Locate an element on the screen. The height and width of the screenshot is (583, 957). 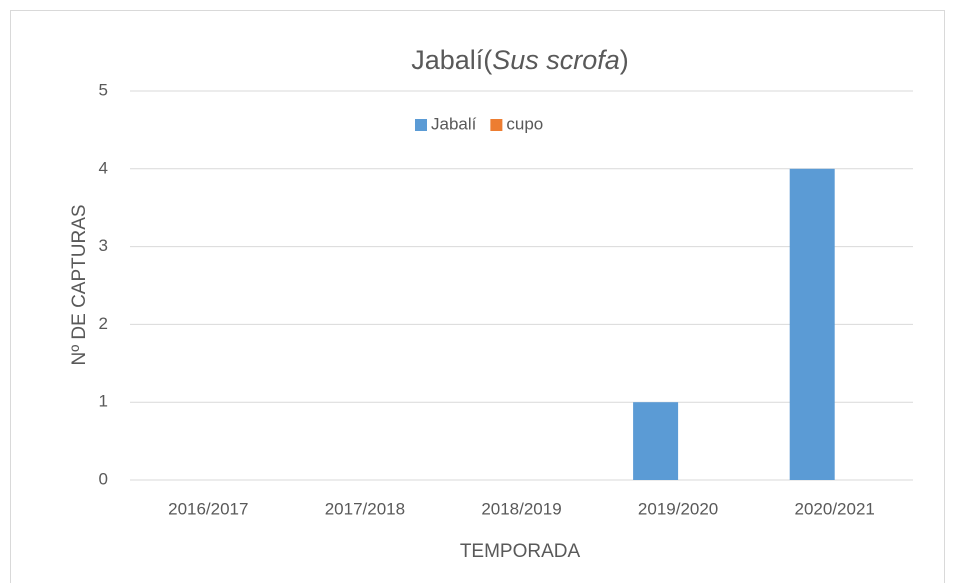
y-axis-label: Nº DE CAPTURAS is located at coordinates (79, 284).